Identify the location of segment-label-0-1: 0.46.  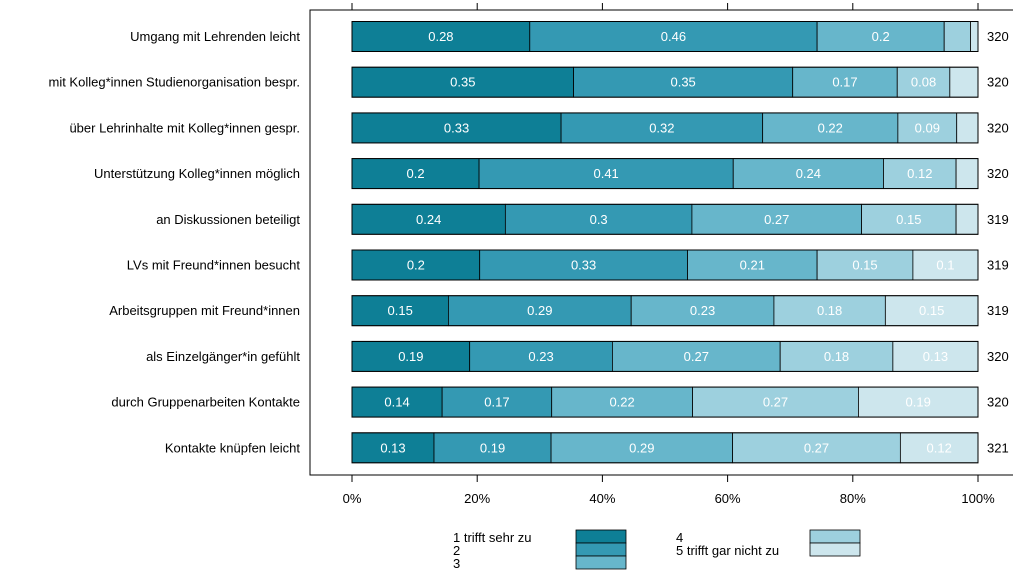
(673, 36).